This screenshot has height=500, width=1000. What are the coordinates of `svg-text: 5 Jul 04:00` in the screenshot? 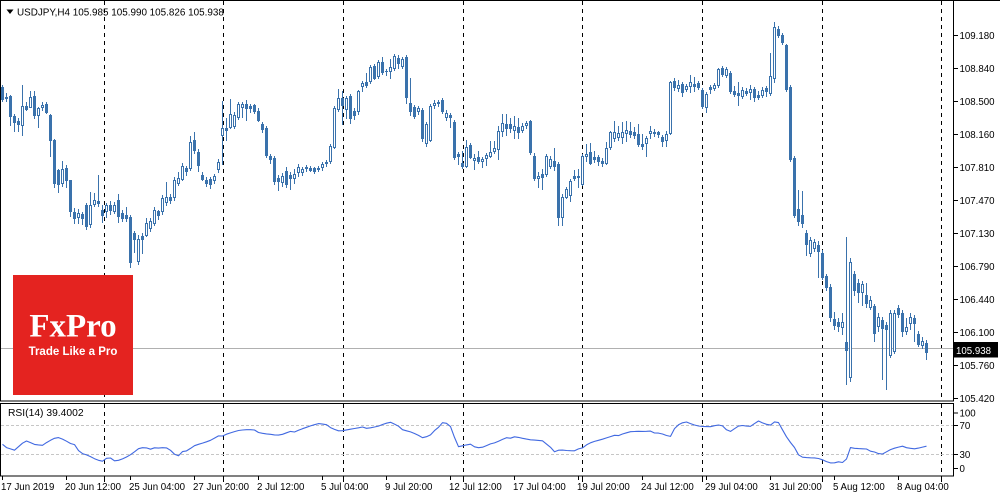 It's located at (345, 487).